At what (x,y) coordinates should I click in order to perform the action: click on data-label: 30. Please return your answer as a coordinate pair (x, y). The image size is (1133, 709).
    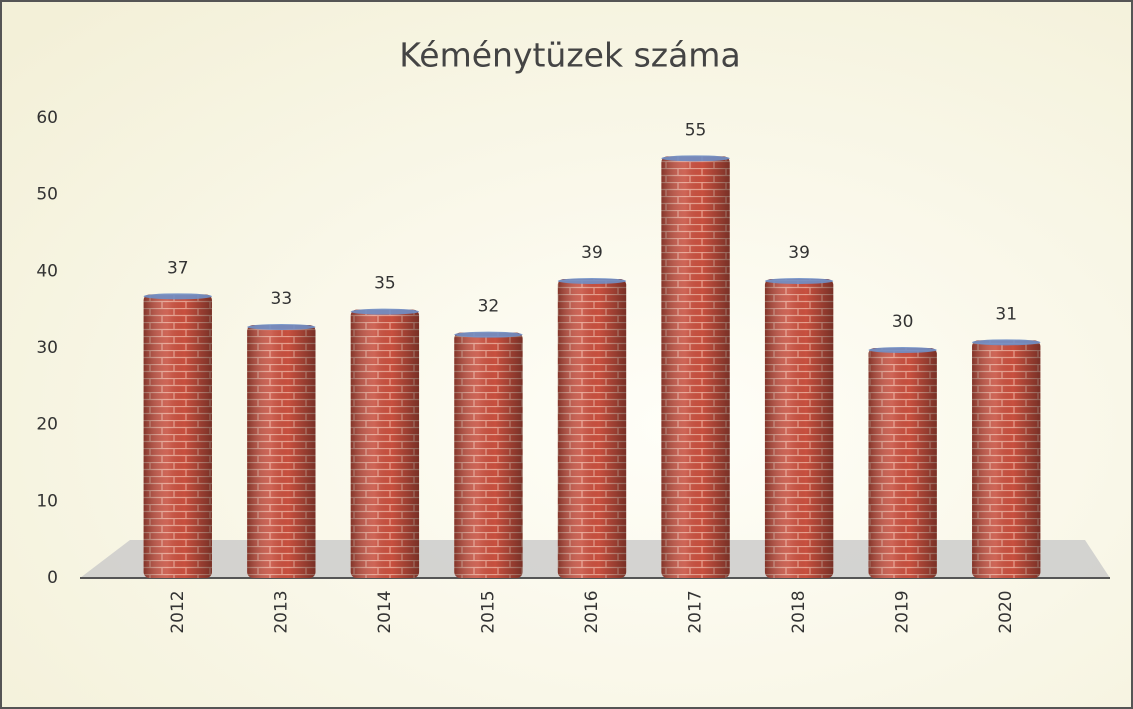
    Looking at the image, I should click on (903, 322).